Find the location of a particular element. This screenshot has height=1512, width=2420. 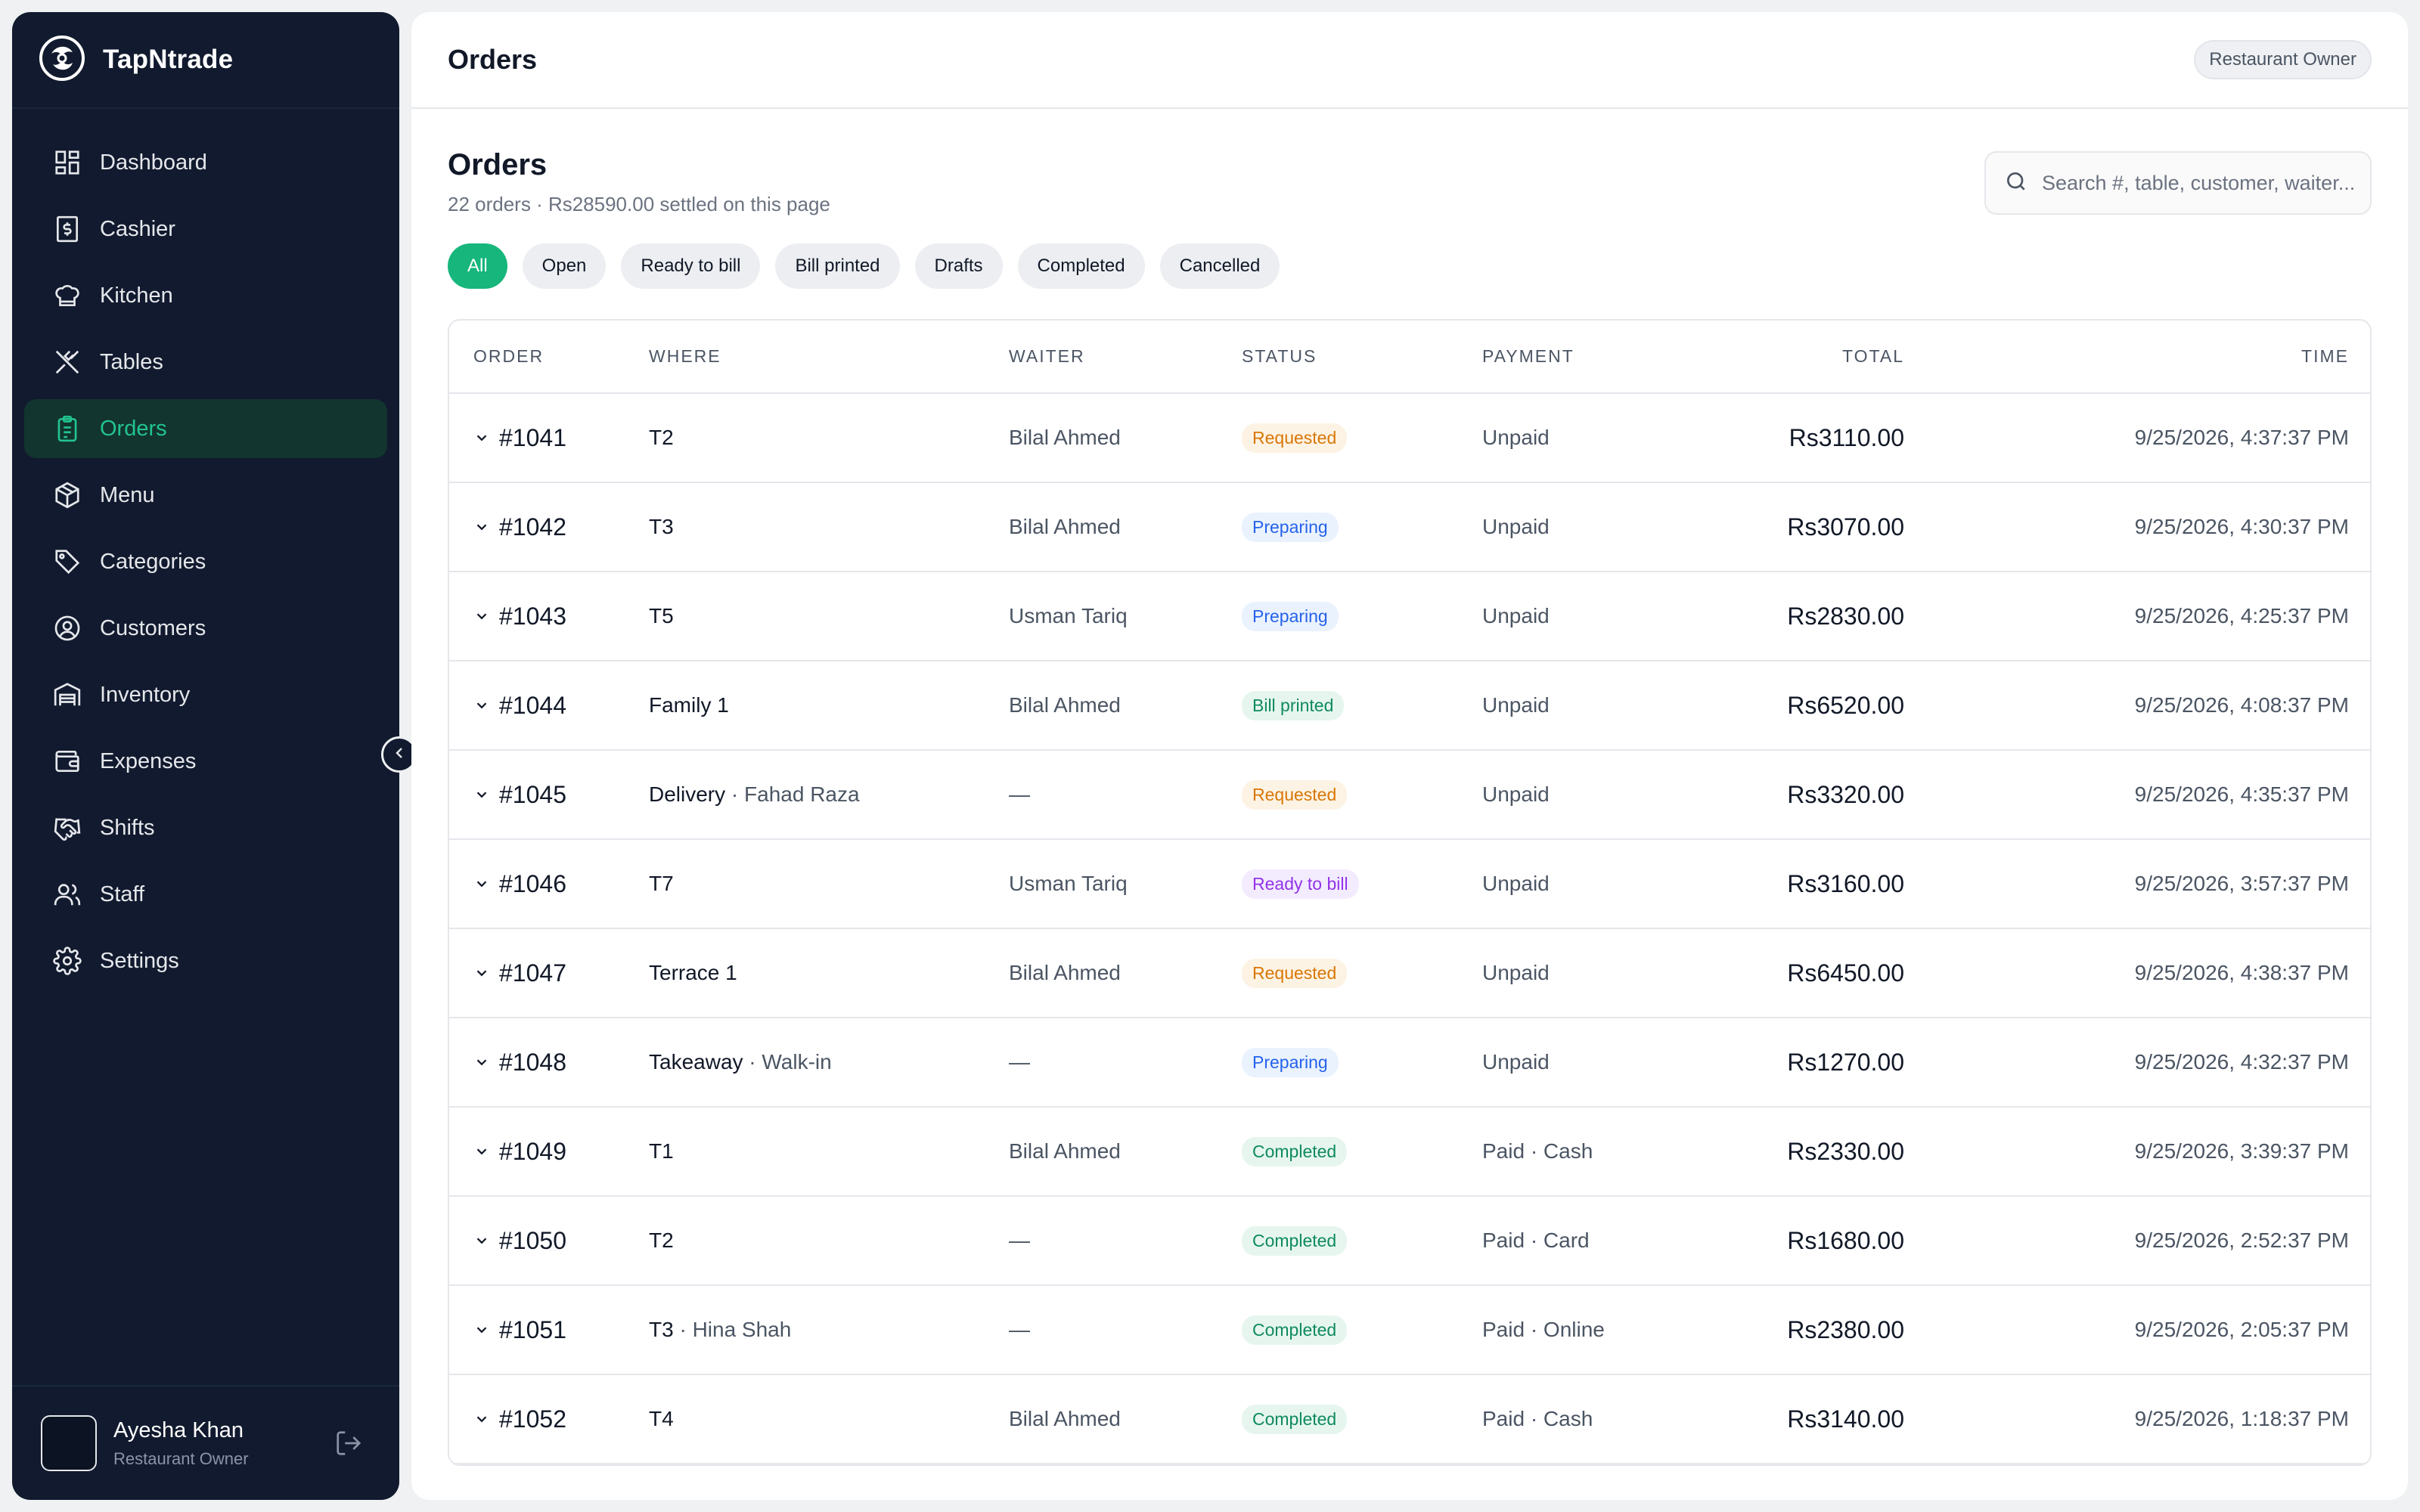

order-number: #1043 is located at coordinates (532, 616).